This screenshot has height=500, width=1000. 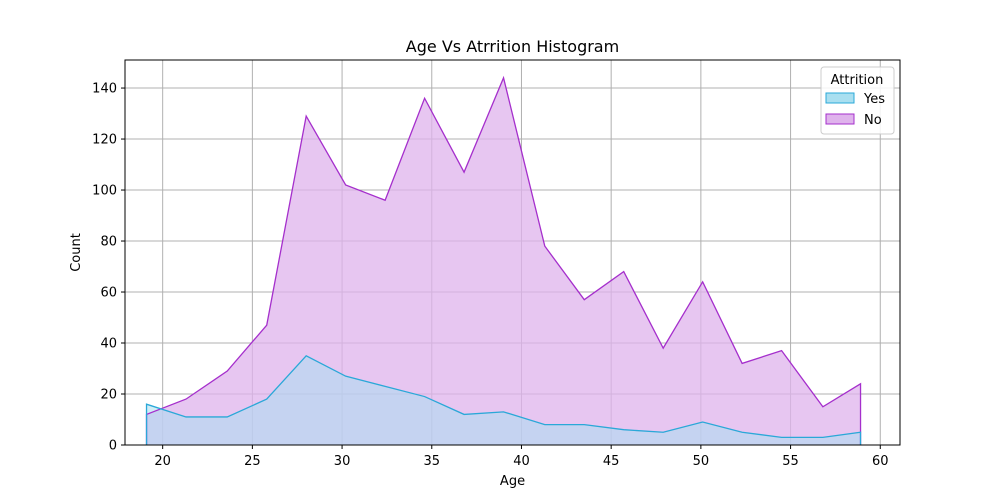 I want to click on legend-label-yes: Yes, so click(x=874, y=99).